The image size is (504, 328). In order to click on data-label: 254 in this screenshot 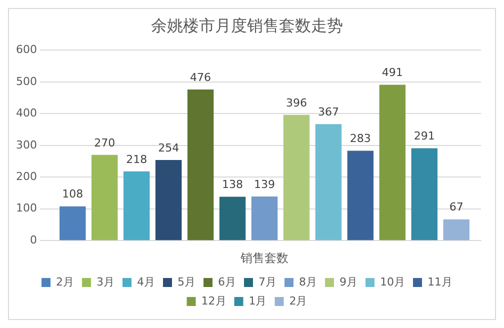, I will do `click(169, 147)`.